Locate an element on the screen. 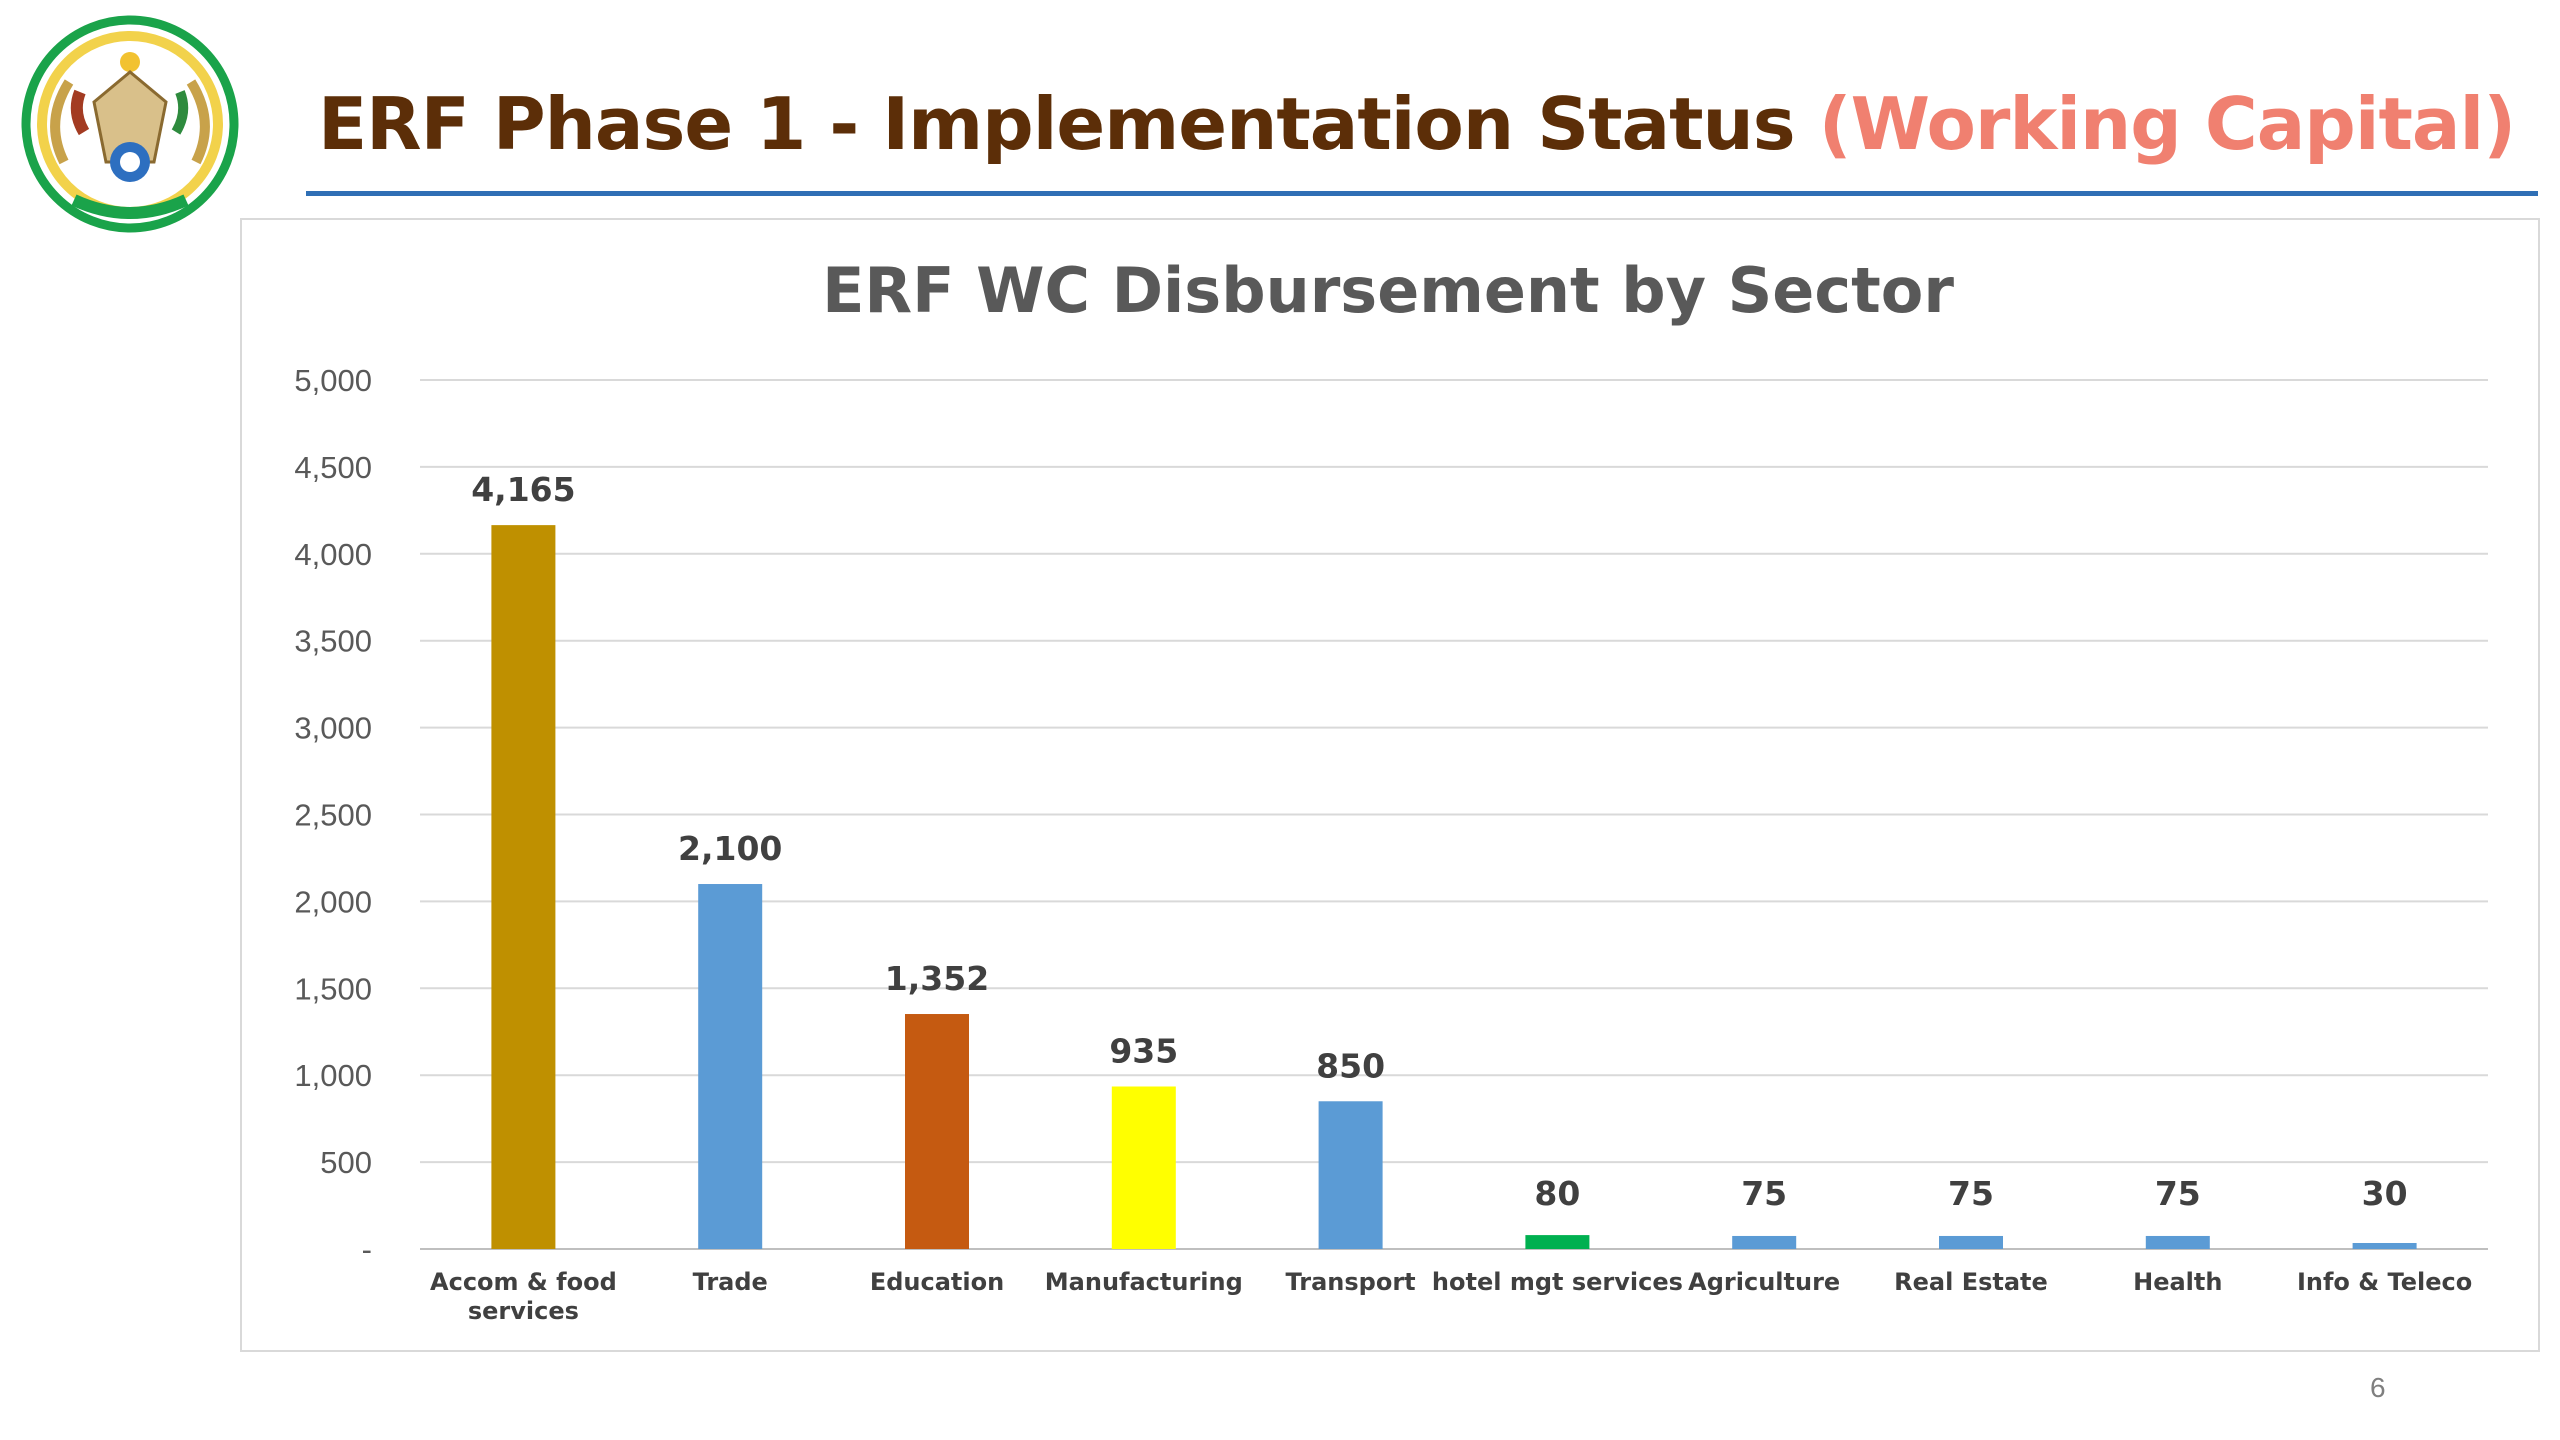 The height and width of the screenshot is (1440, 2560). x-tick-label: Transport is located at coordinates (1351, 1282).